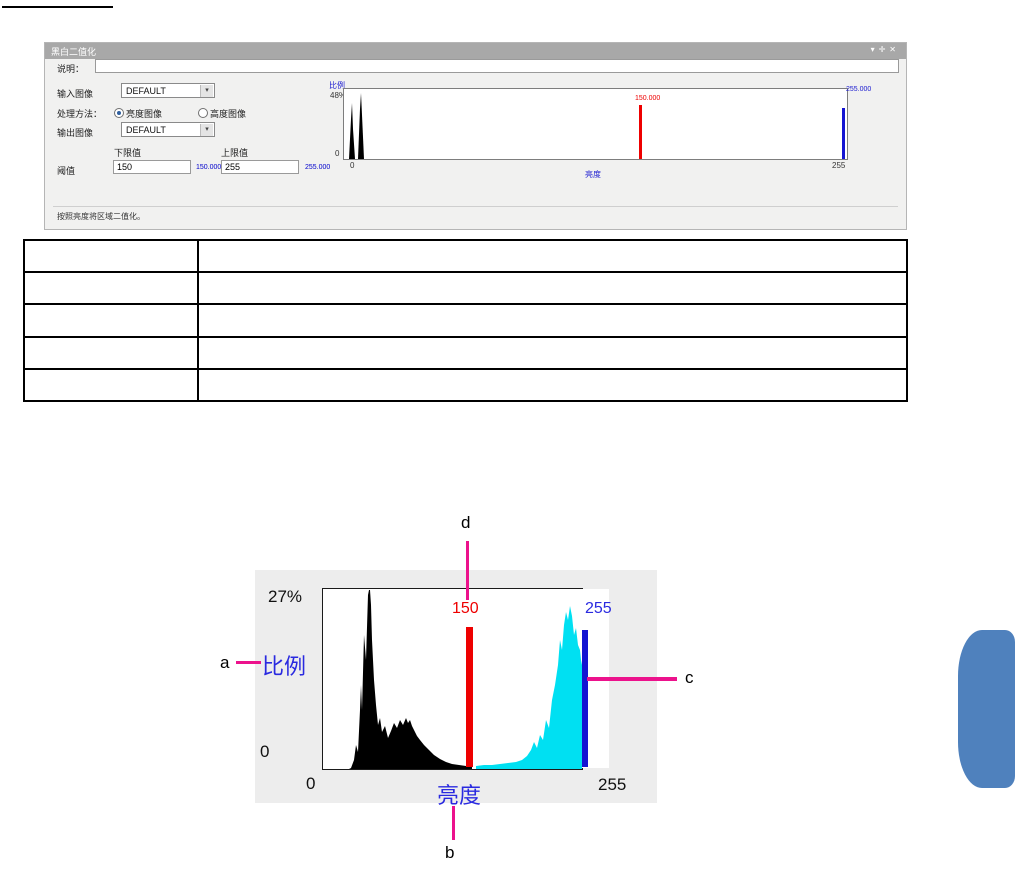 The image size is (1021, 870). What do you see at coordinates (168, 90) in the screenshot?
I see `input-image-select: DEFAULT ▾` at bounding box center [168, 90].